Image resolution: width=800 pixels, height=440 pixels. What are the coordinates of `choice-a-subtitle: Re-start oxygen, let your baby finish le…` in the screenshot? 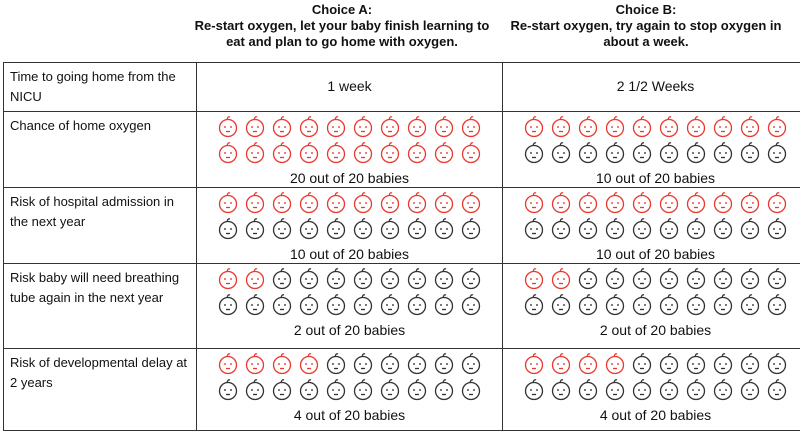 It's located at (342, 33).